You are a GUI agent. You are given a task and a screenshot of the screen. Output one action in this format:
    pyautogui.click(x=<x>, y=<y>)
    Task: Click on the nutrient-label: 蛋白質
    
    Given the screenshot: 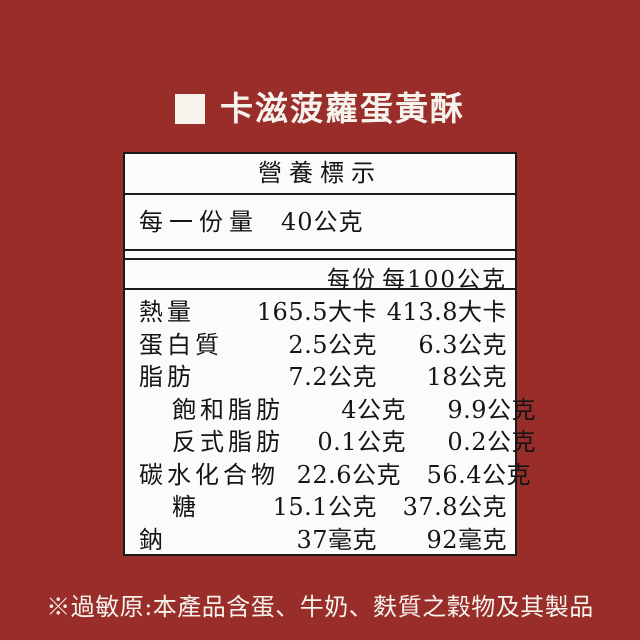 What is the action you would take?
    pyautogui.click(x=181, y=344)
    